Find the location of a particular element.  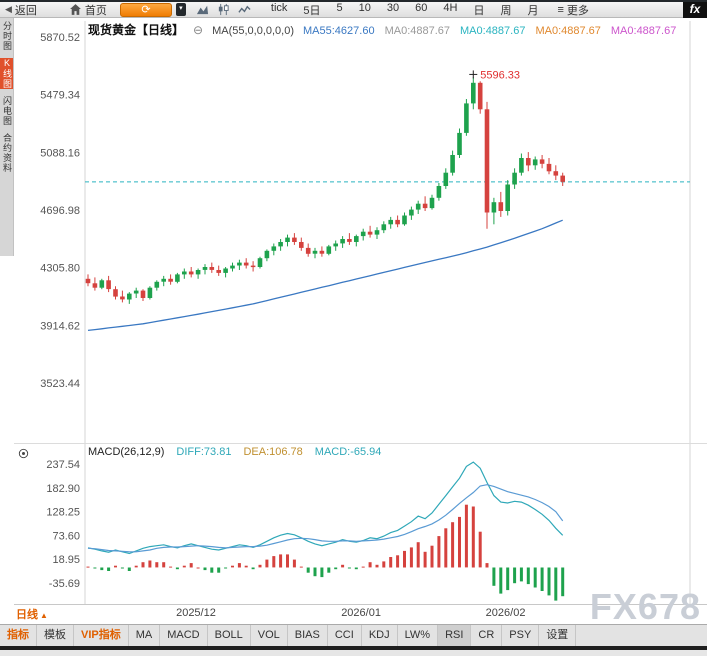

ma55-line is located at coordinates (325, 275).